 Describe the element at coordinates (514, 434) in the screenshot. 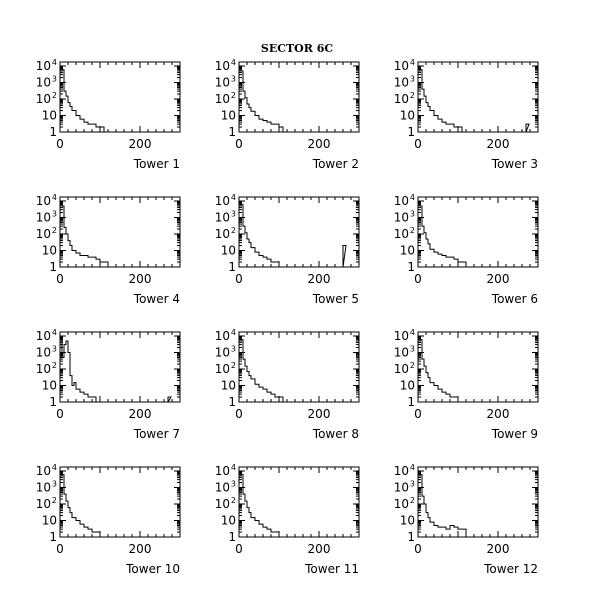

I see `panel-title: Tower 9` at that location.